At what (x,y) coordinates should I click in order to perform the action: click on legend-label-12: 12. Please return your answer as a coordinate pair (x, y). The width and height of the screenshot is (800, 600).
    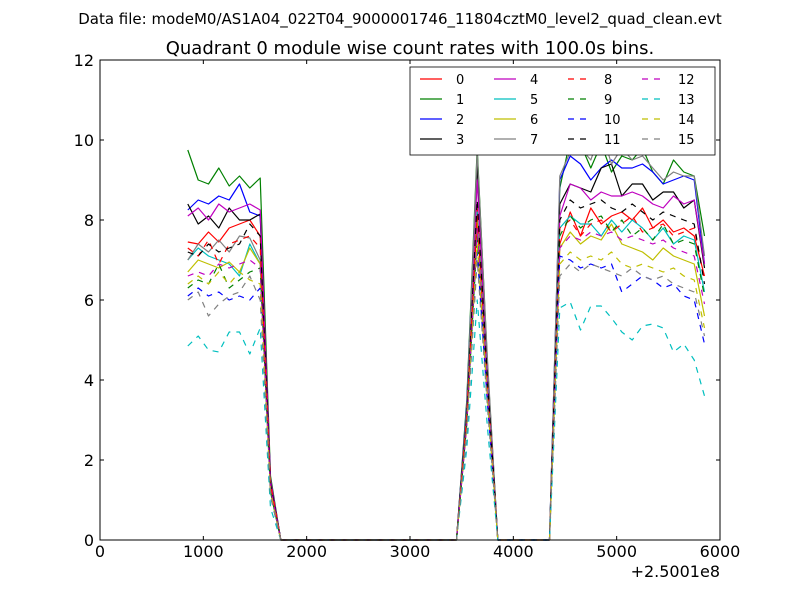
    Looking at the image, I should click on (686, 80).